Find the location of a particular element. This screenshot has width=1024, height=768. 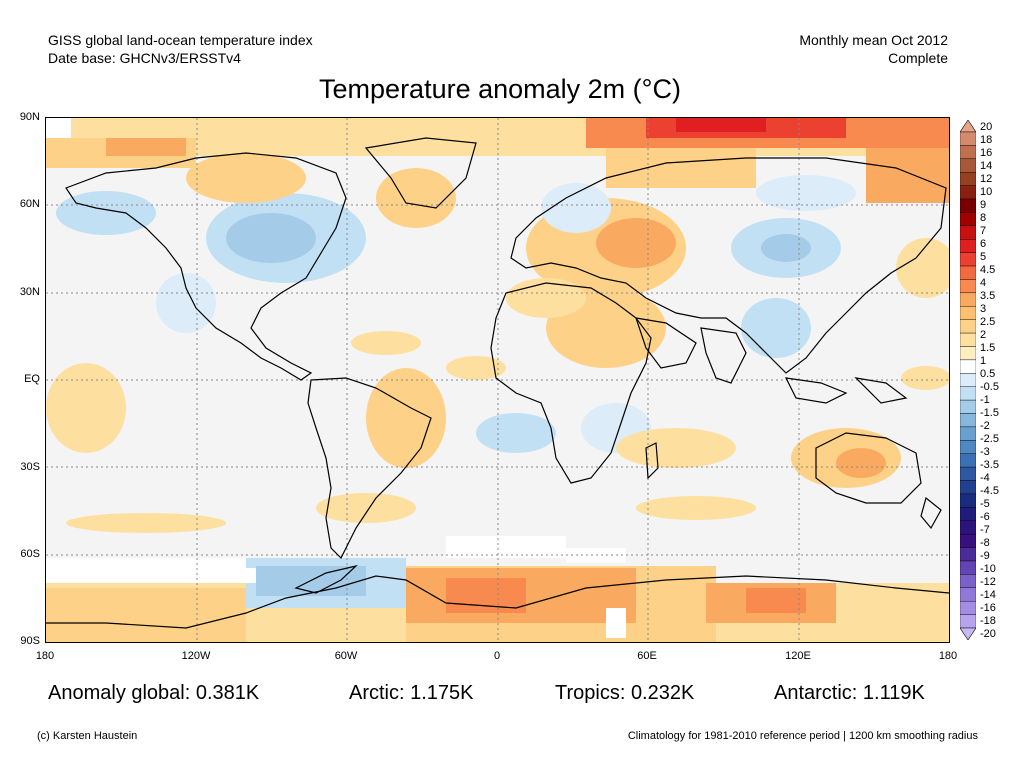

completeness-label: Complete is located at coordinates (918, 58).